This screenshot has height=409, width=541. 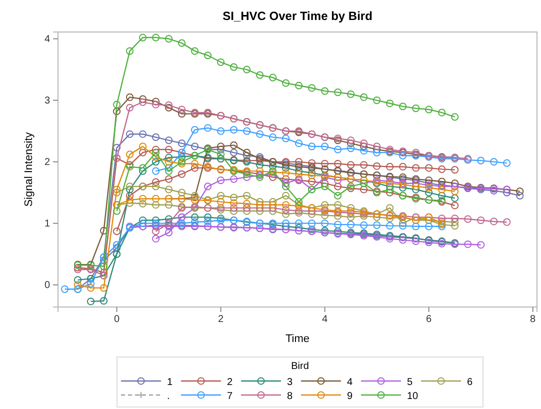 I want to click on legend-label: 10, so click(x=413, y=396).